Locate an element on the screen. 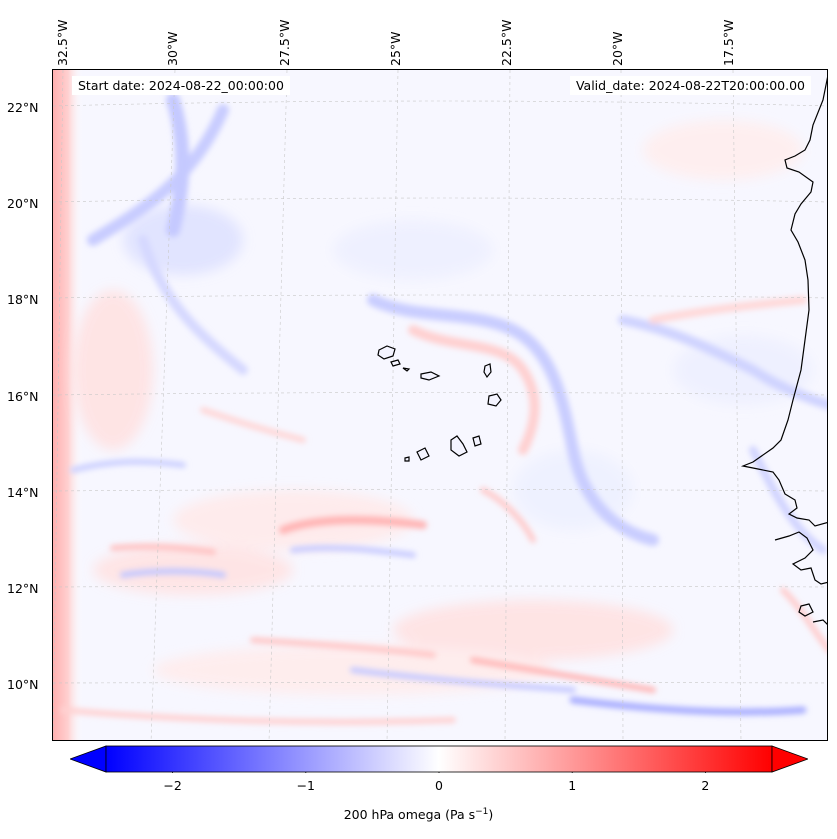  colorbar-svg is located at coordinates (439, 760).